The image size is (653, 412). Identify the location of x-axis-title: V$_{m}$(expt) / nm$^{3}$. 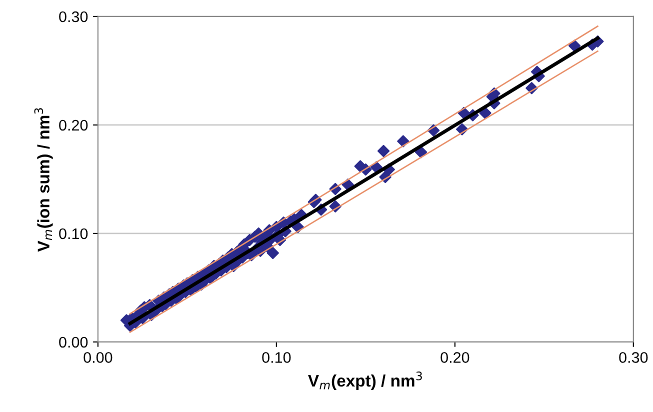
(365, 380).